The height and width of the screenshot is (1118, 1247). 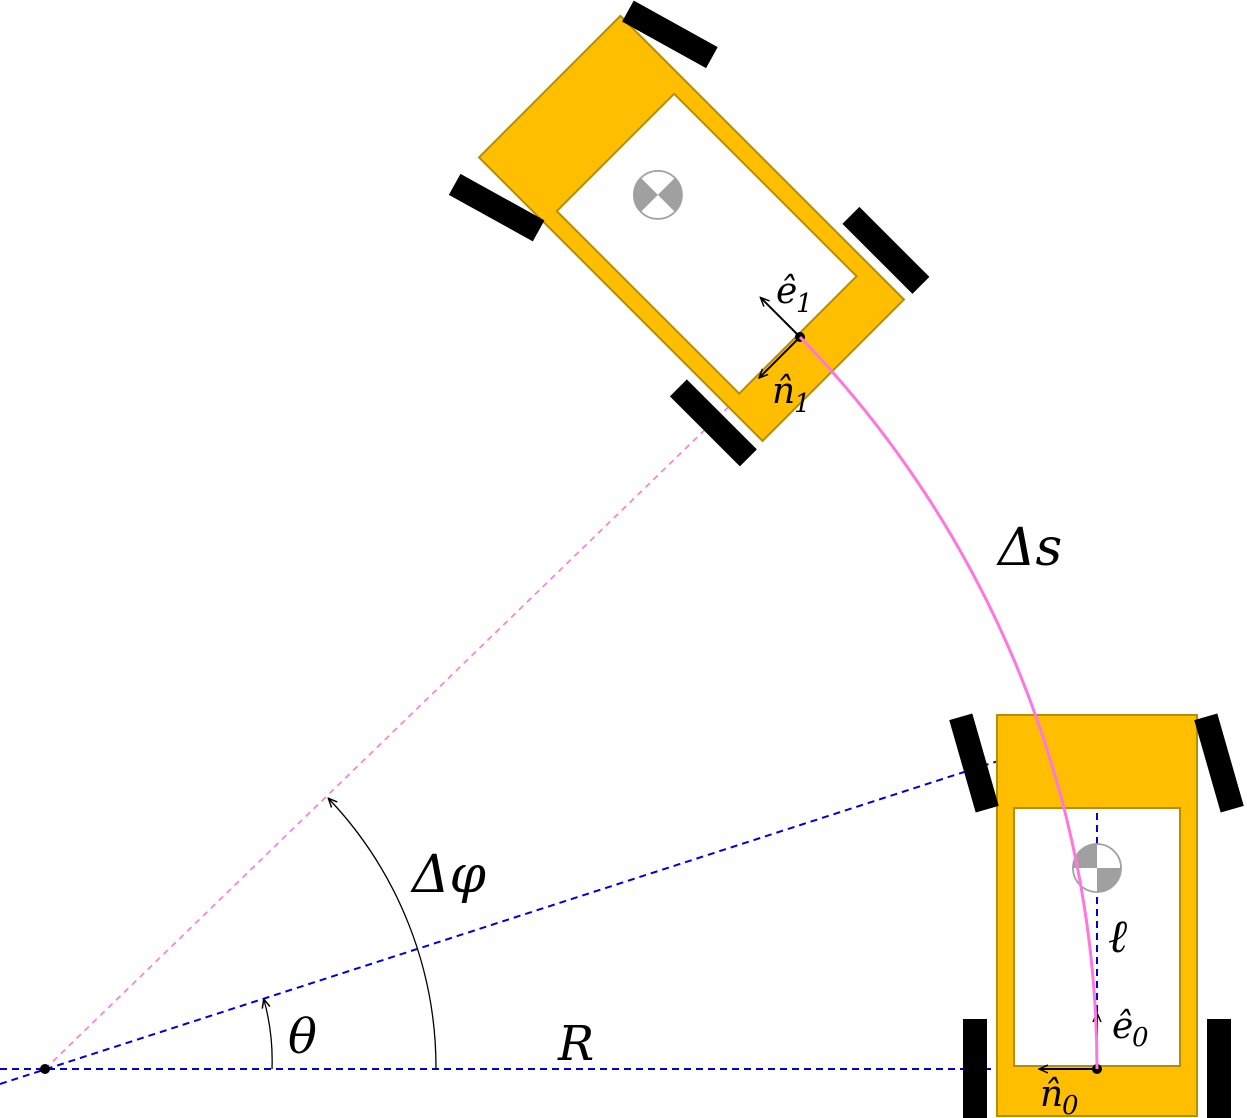 I want to click on n0-label: n̂ 0, so click(x=1059, y=1096).